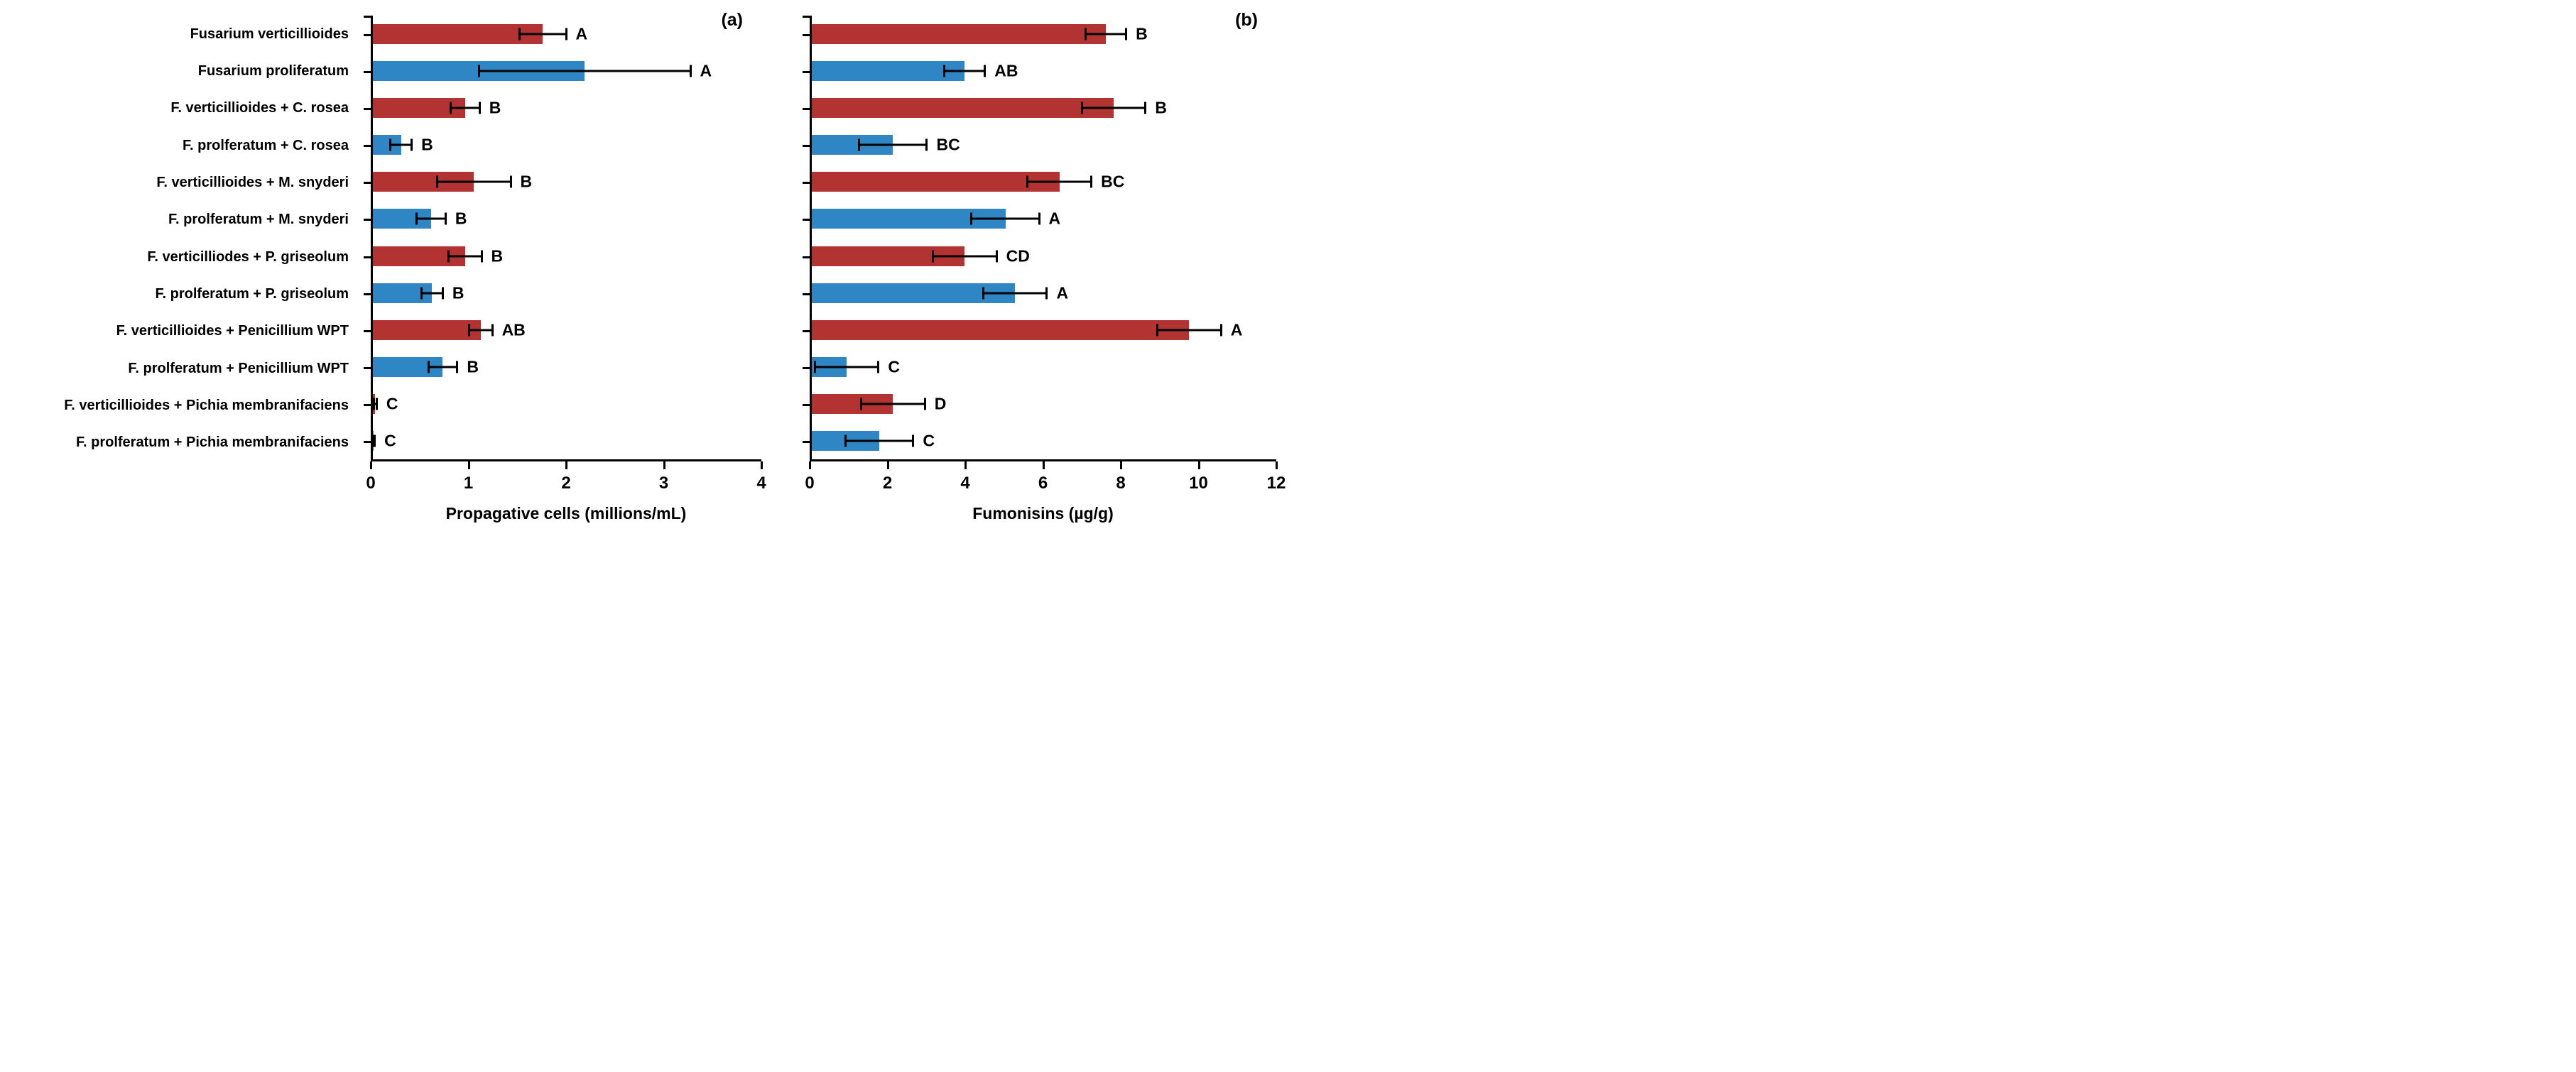  Describe the element at coordinates (252, 293) in the screenshot. I see `category-label: F. prolferatum + P. griseolum` at that location.